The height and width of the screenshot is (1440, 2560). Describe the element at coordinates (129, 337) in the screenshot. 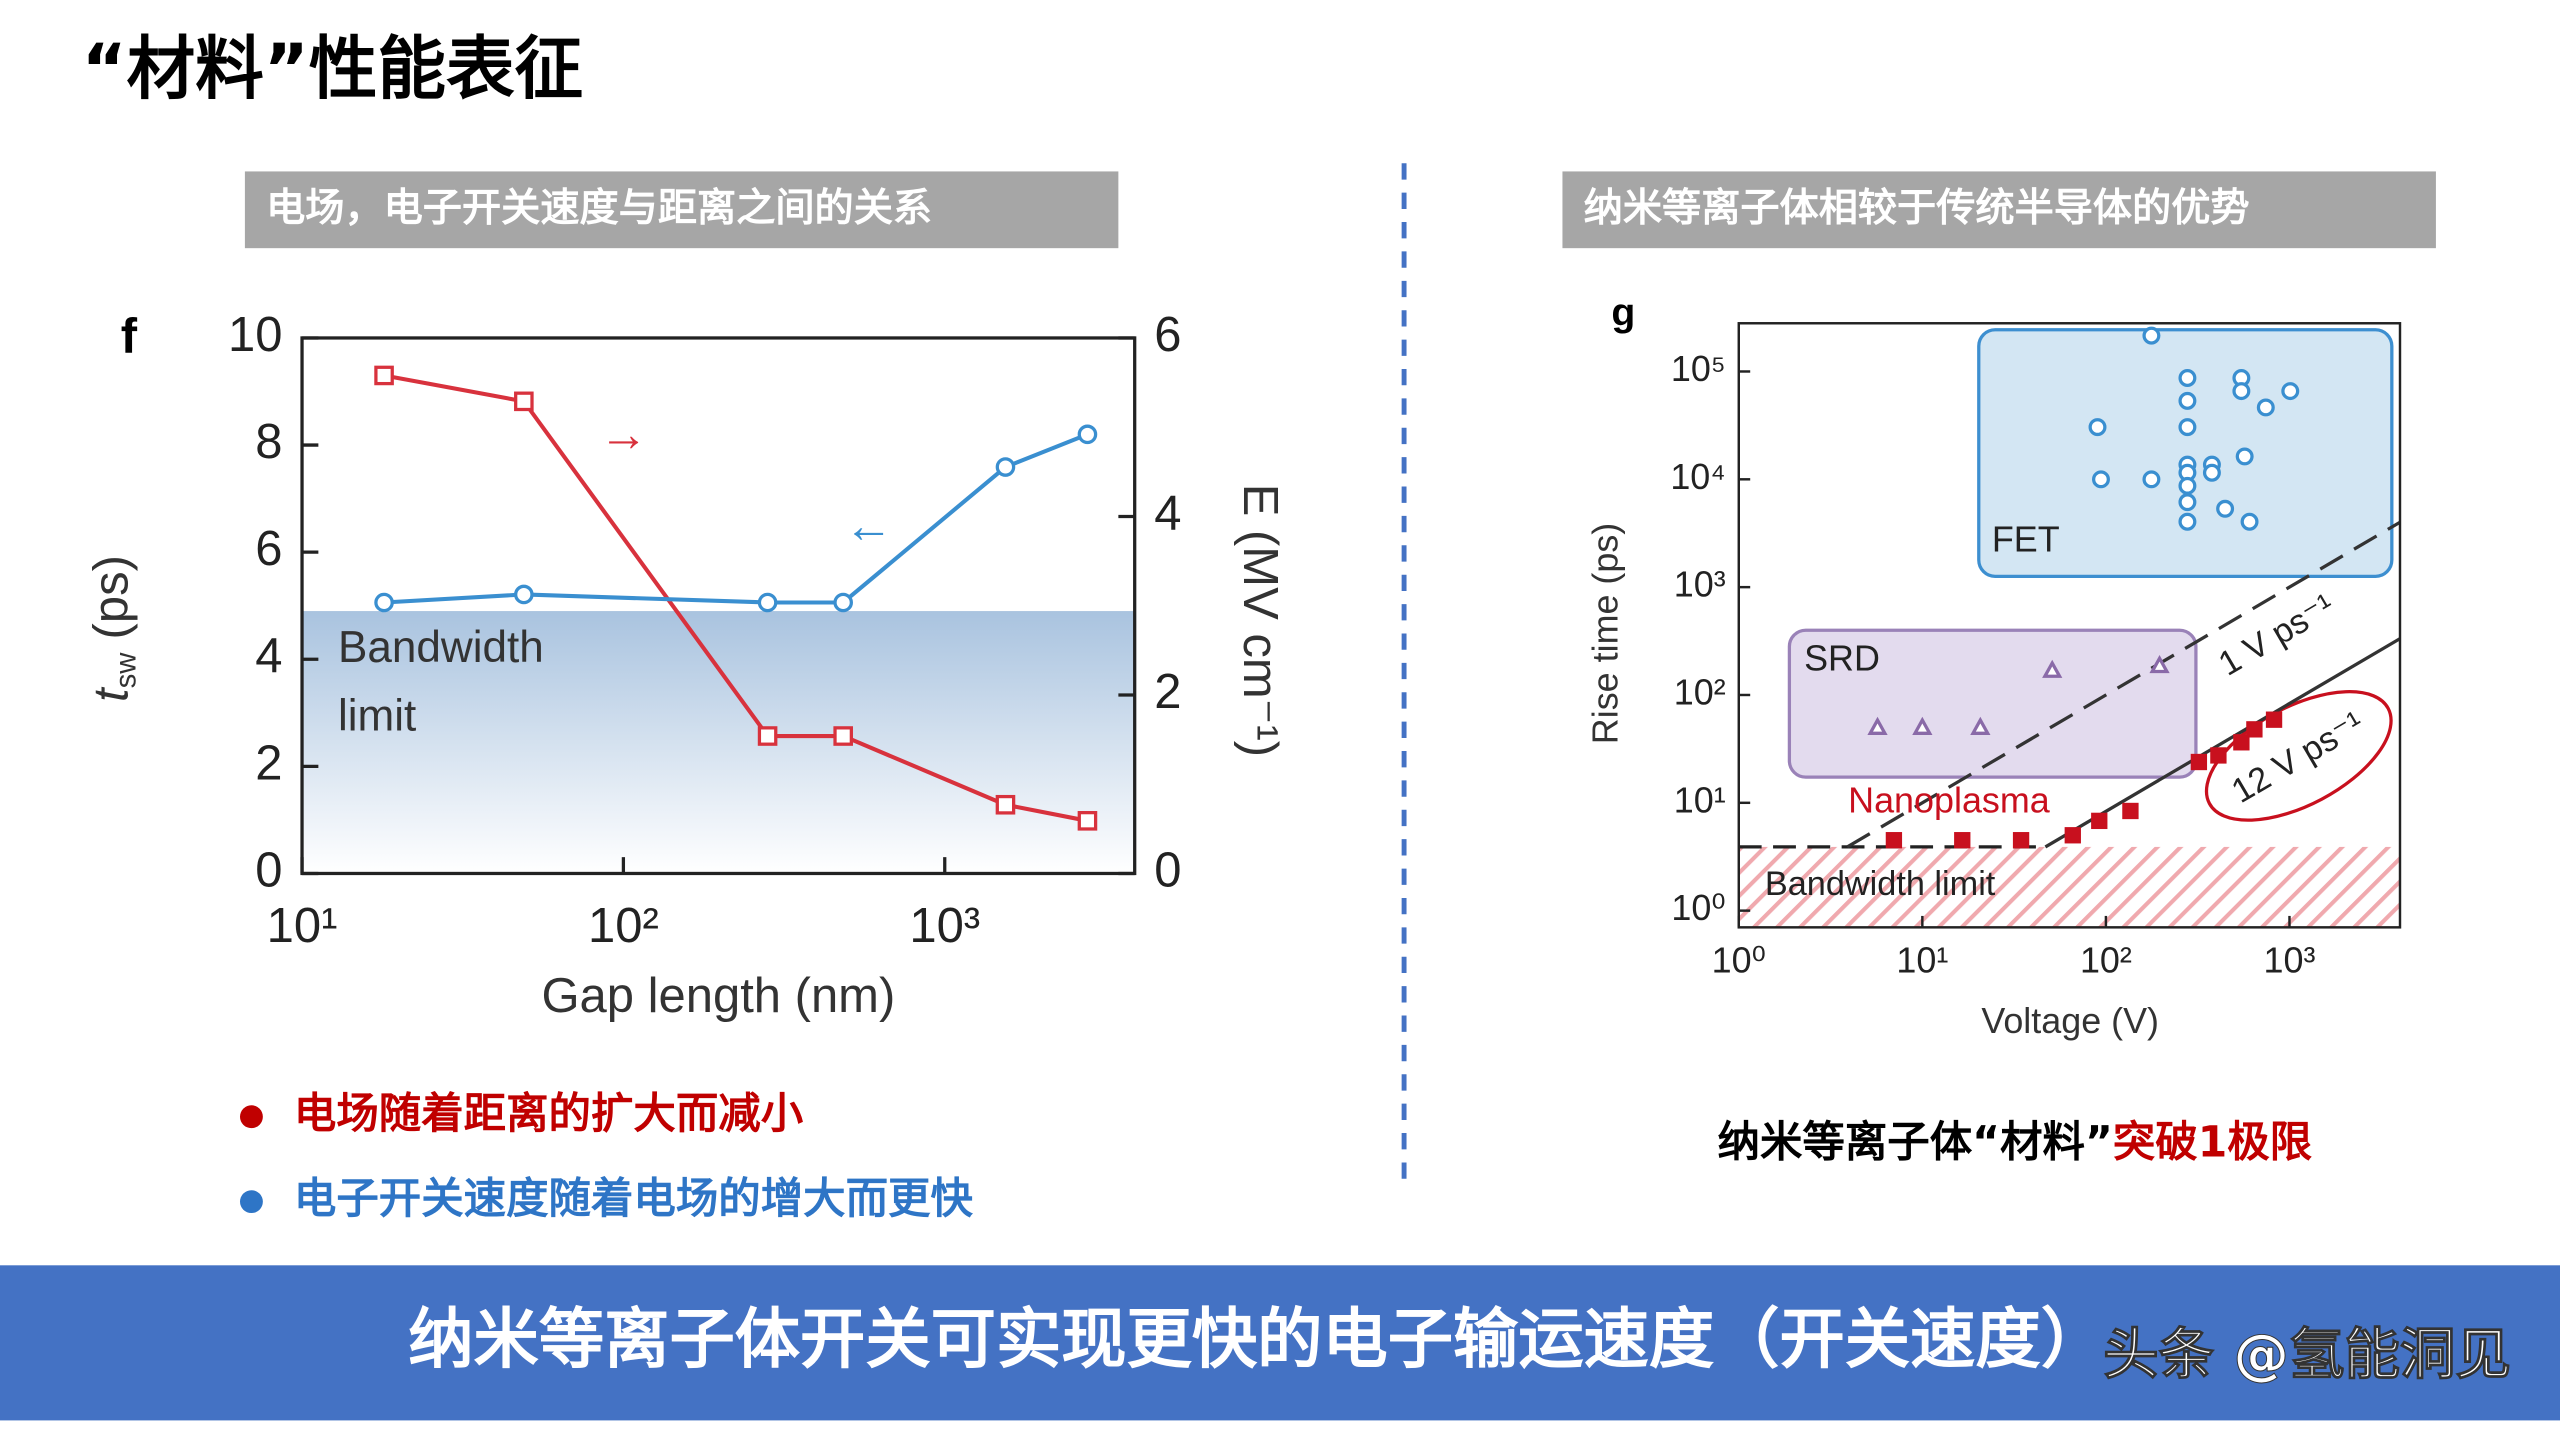

I see `panel-letter: f` at that location.